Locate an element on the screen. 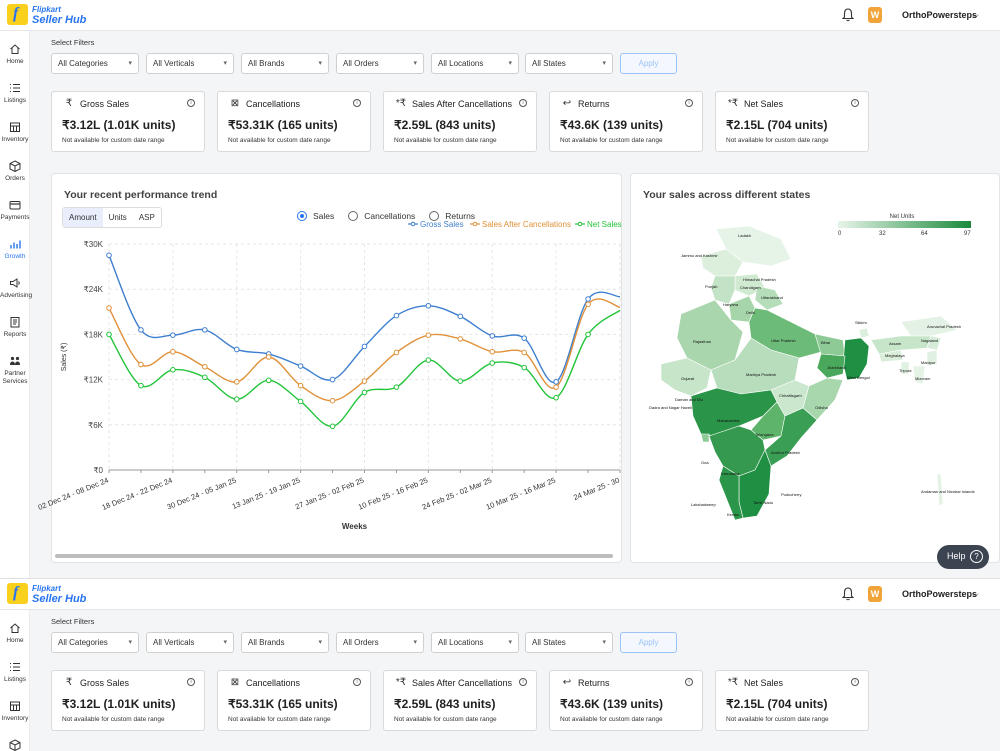  filter-locations: All Locations ▾ is located at coordinates (475, 642).